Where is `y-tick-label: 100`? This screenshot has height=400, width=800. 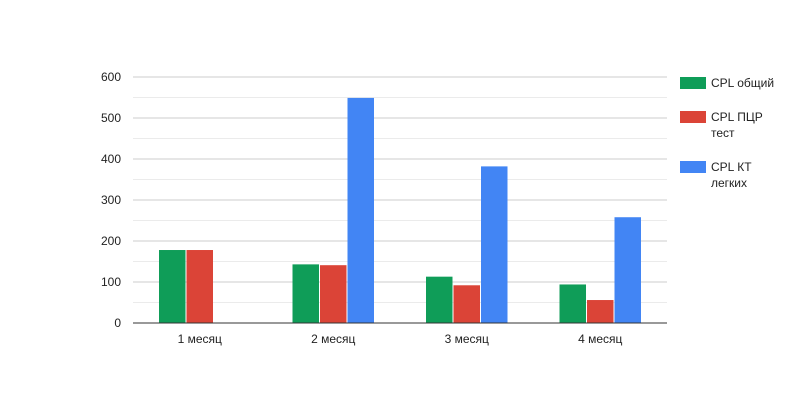 y-tick-label: 100 is located at coordinates (111, 282).